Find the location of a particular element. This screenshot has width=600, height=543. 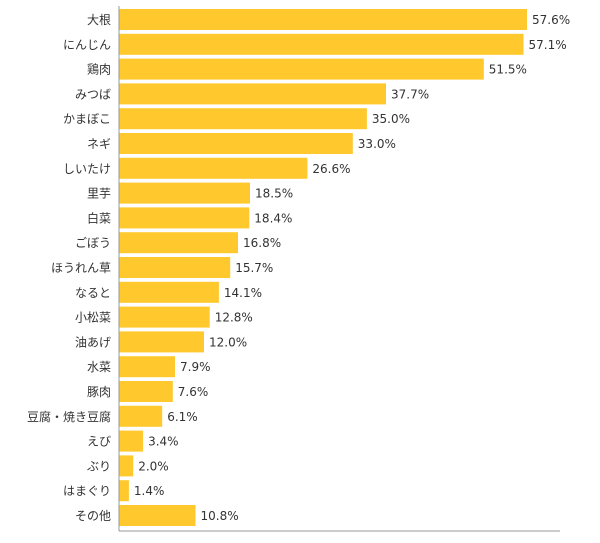

category-label-13: 油あげ is located at coordinates (93, 342).